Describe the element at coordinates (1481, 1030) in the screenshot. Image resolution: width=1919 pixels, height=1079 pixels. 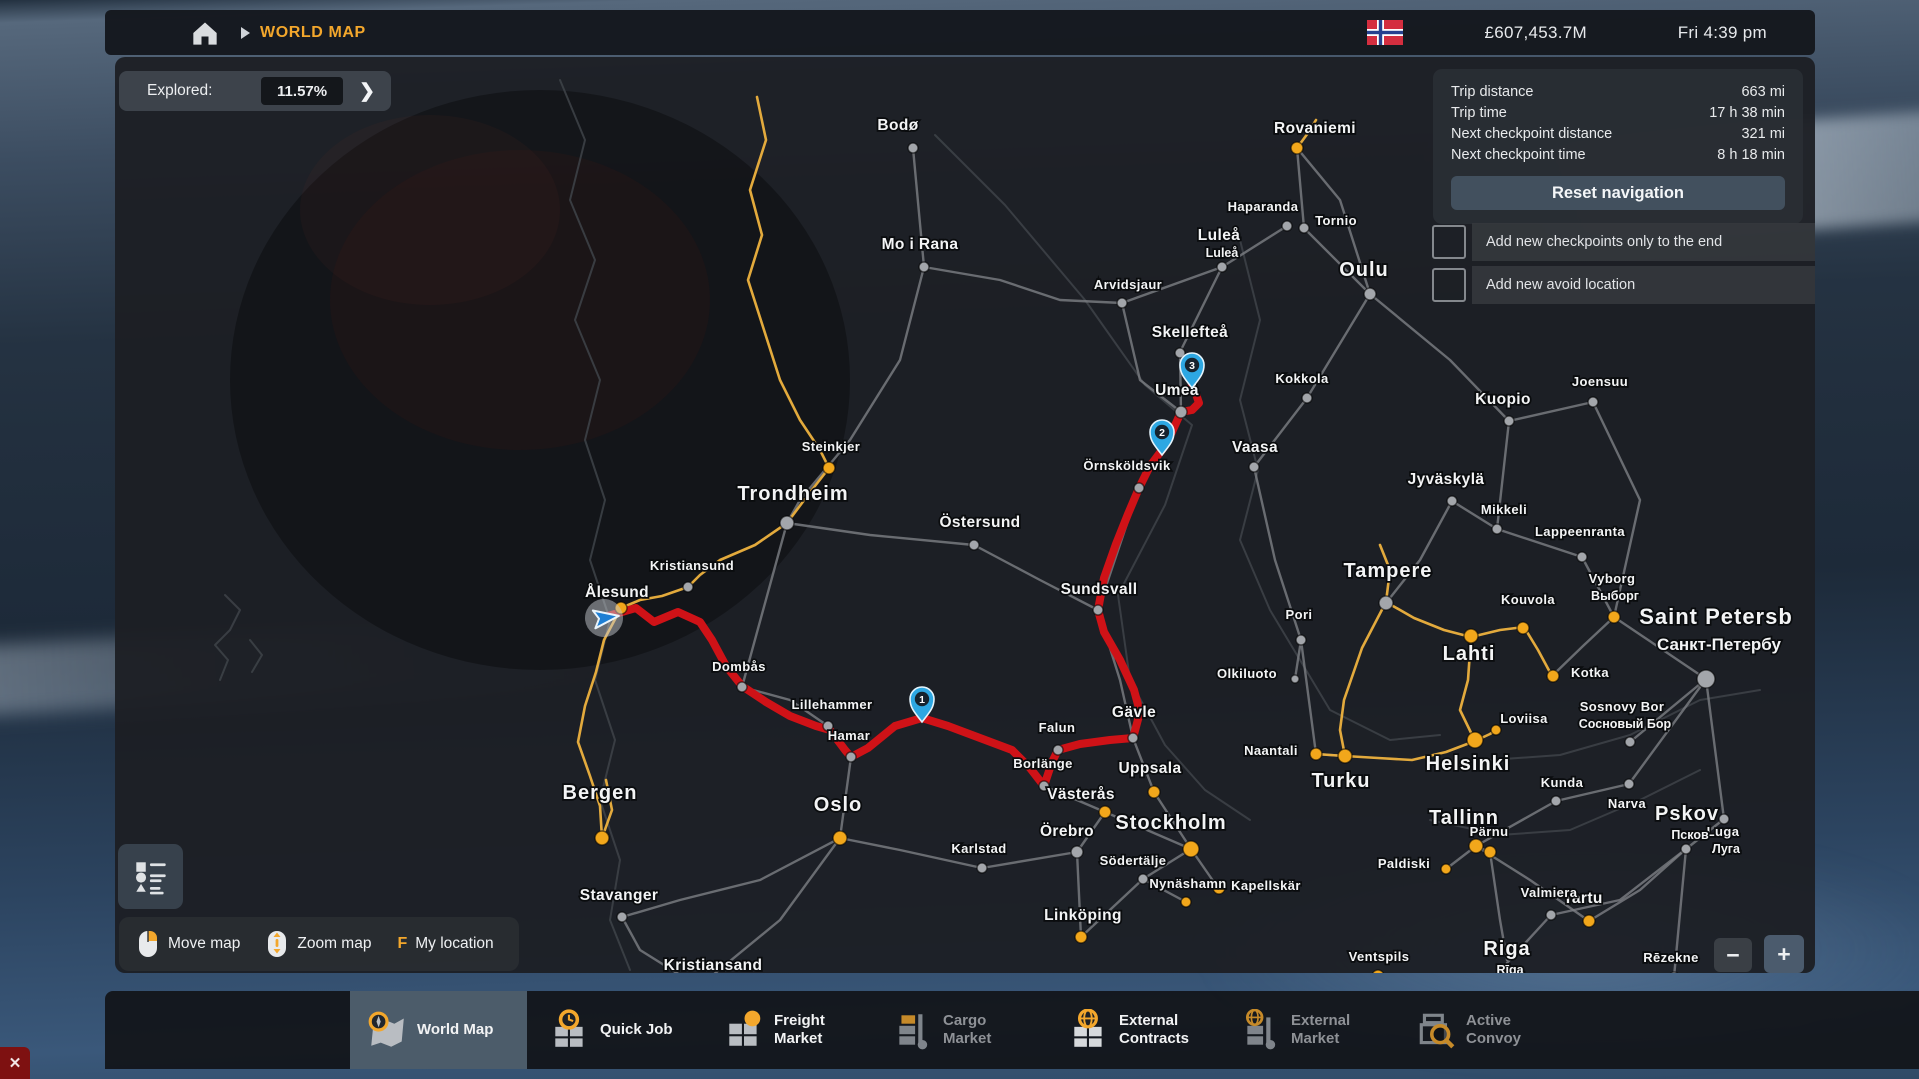
I see `nav-item-active-convoy: Active Convoy` at that location.